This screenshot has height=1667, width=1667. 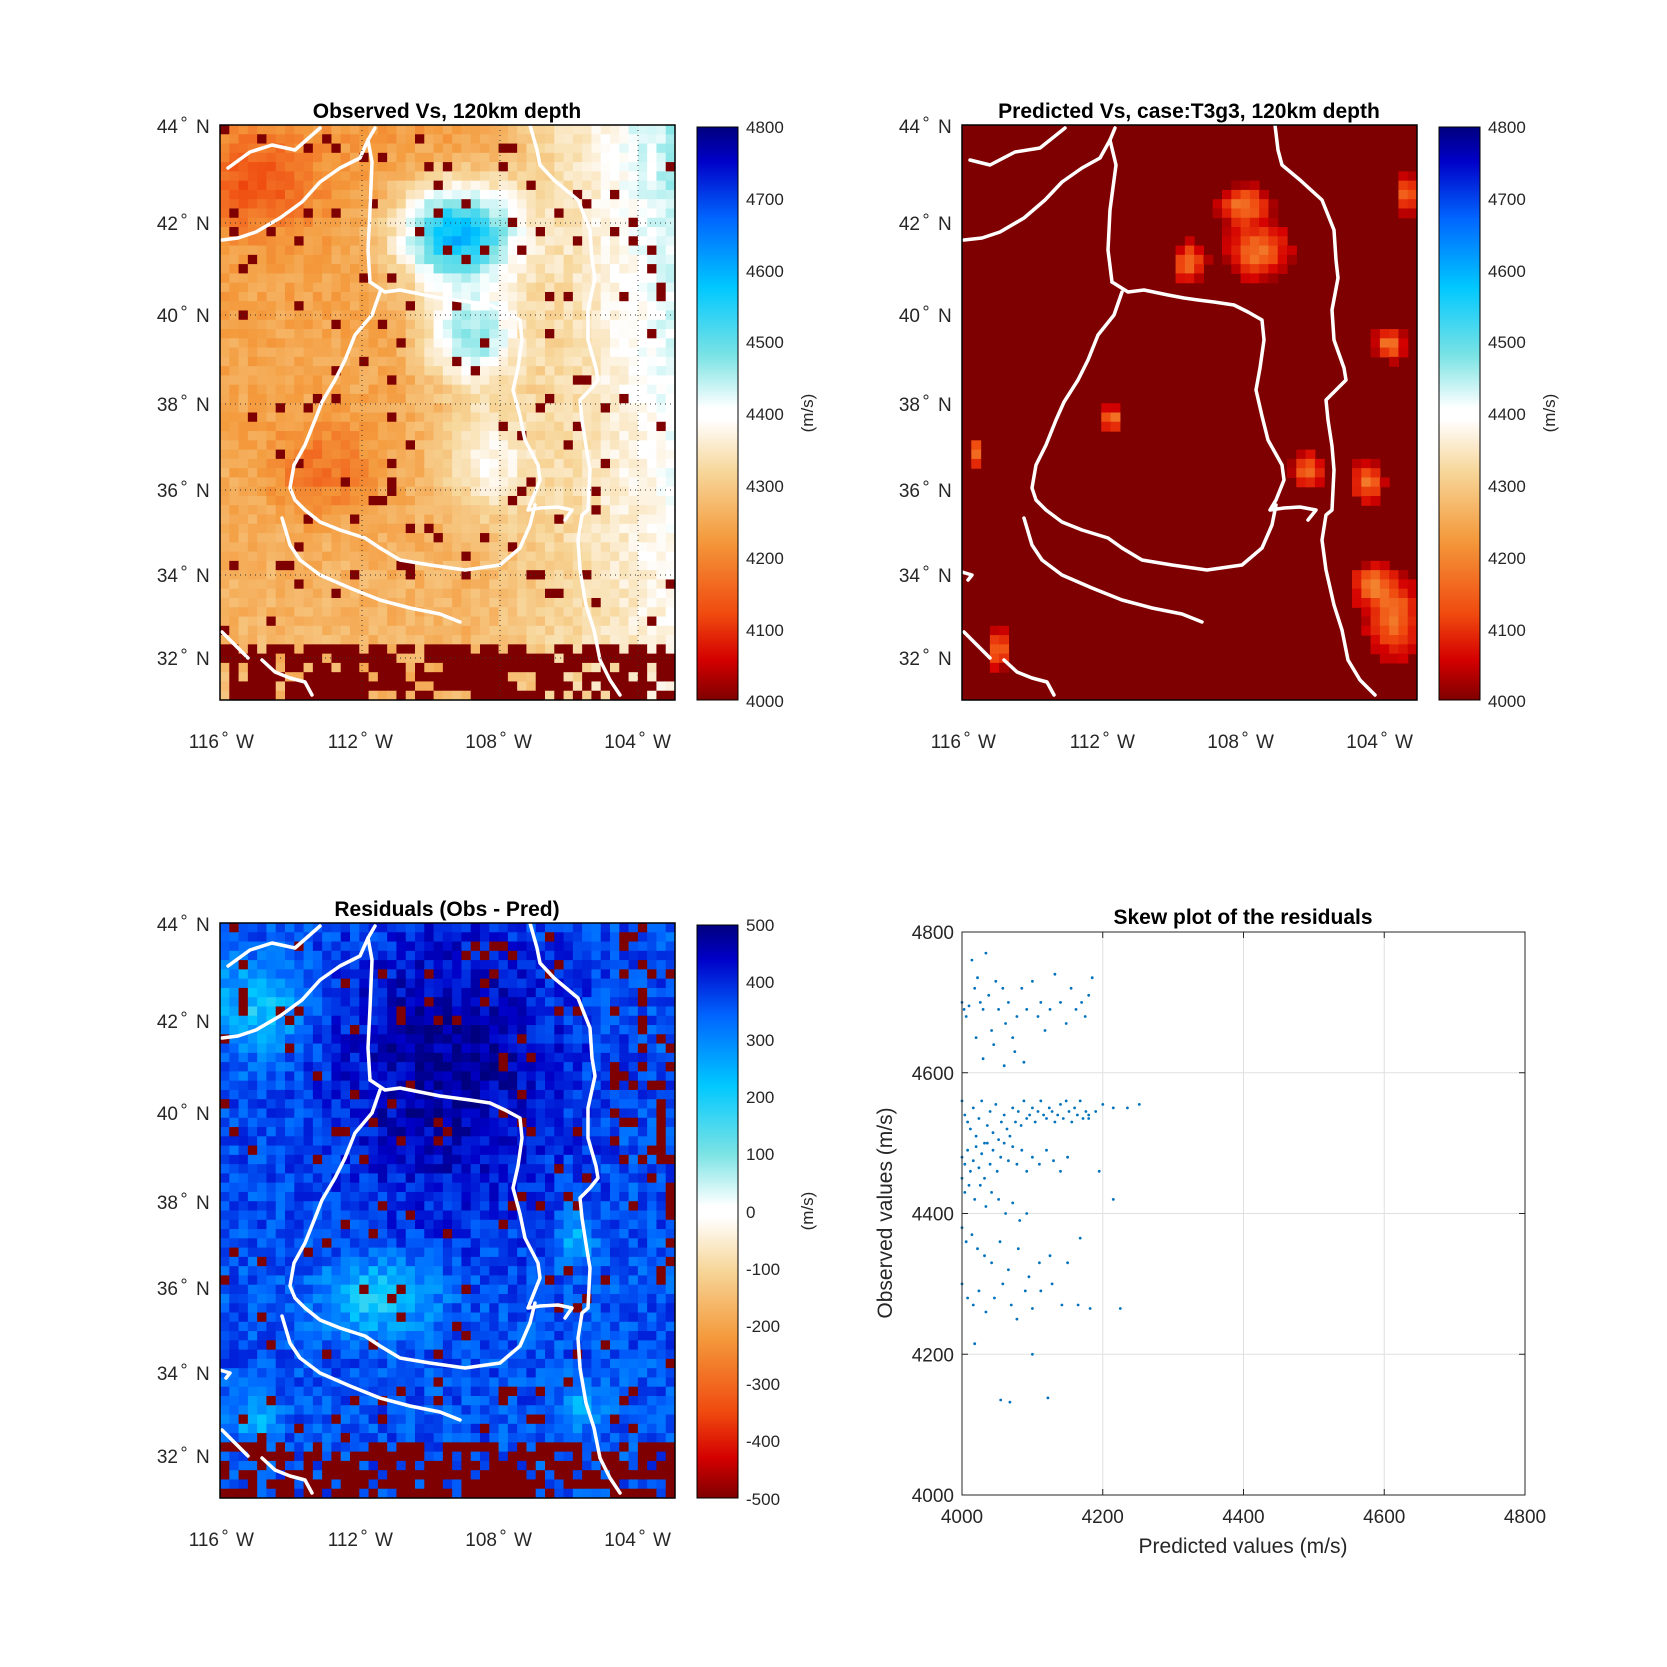 I want to click on lat-tick-label: 44, so click(x=910, y=127).